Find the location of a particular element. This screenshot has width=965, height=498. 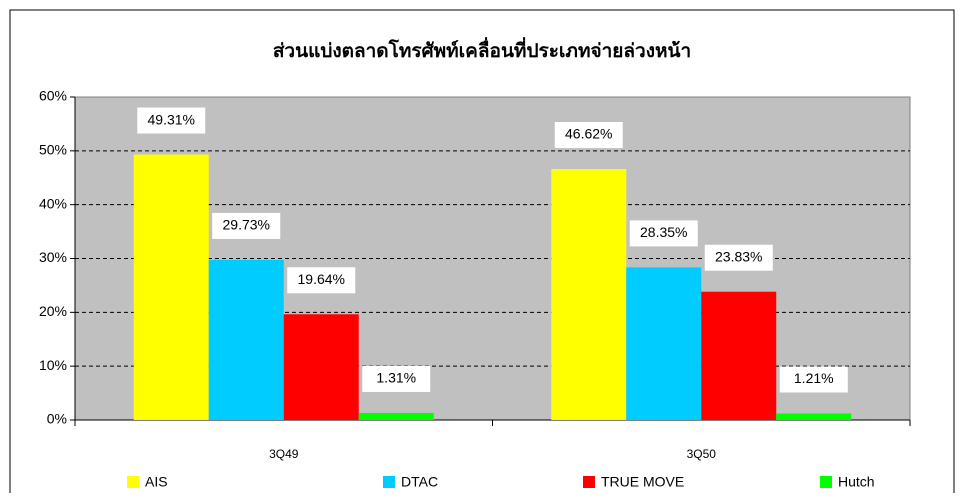

data-label: 49.31% is located at coordinates (171, 119).